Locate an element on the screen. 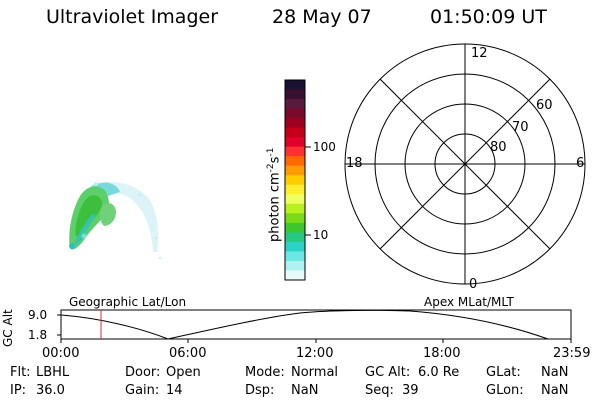 The image size is (600, 400). app-title: Ultraviolet Imager is located at coordinates (132, 17).